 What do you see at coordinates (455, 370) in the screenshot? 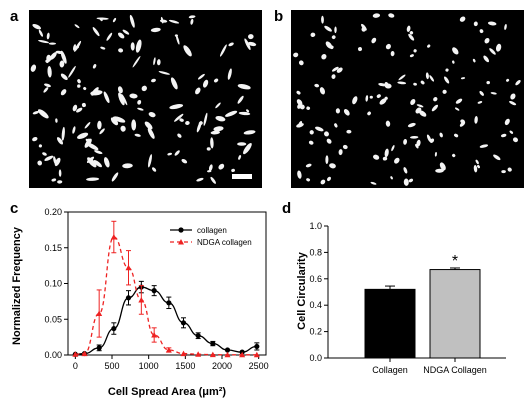
I see `d-x-tick-label: NDGA Collagen` at bounding box center [455, 370].